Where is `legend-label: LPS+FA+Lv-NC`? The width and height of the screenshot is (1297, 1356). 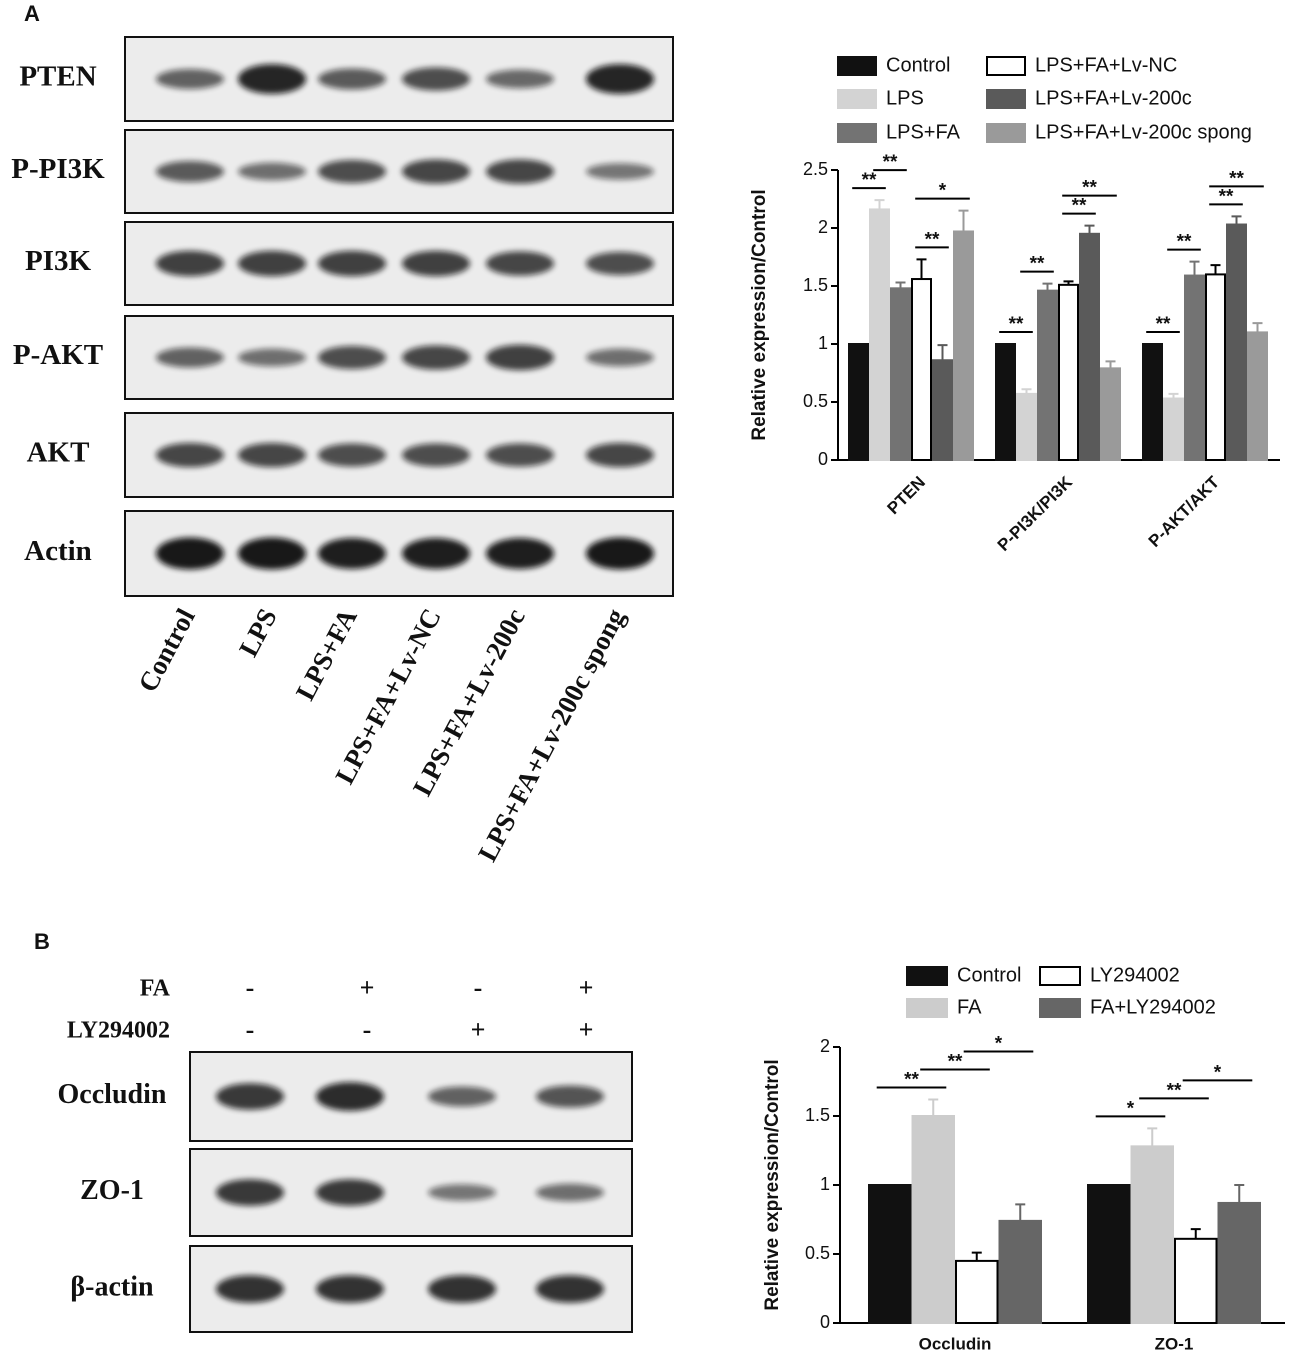 legend-label: LPS+FA+Lv-NC is located at coordinates (1106, 65).